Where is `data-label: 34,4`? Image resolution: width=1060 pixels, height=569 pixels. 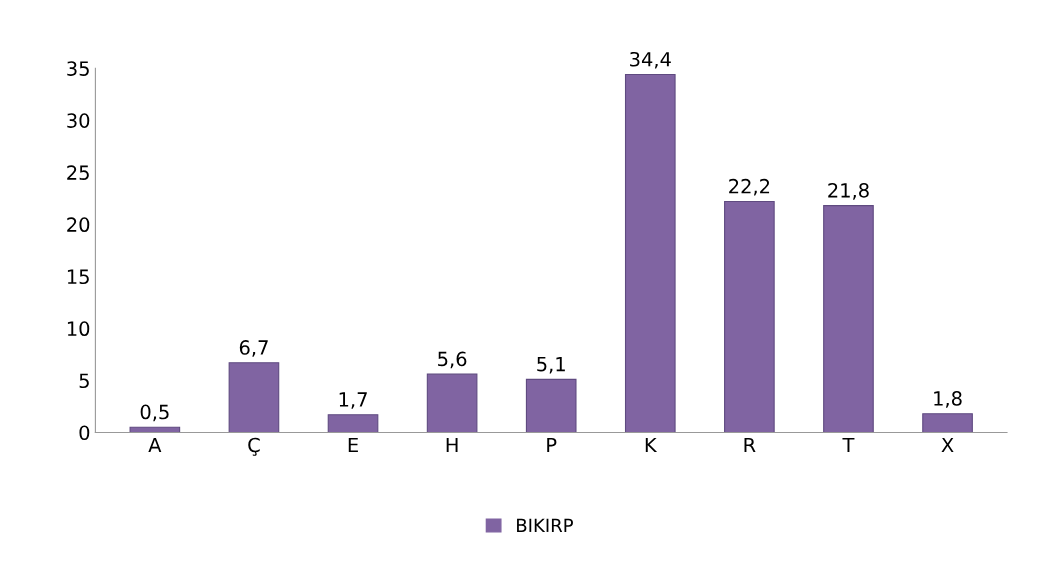 data-label: 34,4 is located at coordinates (650, 60).